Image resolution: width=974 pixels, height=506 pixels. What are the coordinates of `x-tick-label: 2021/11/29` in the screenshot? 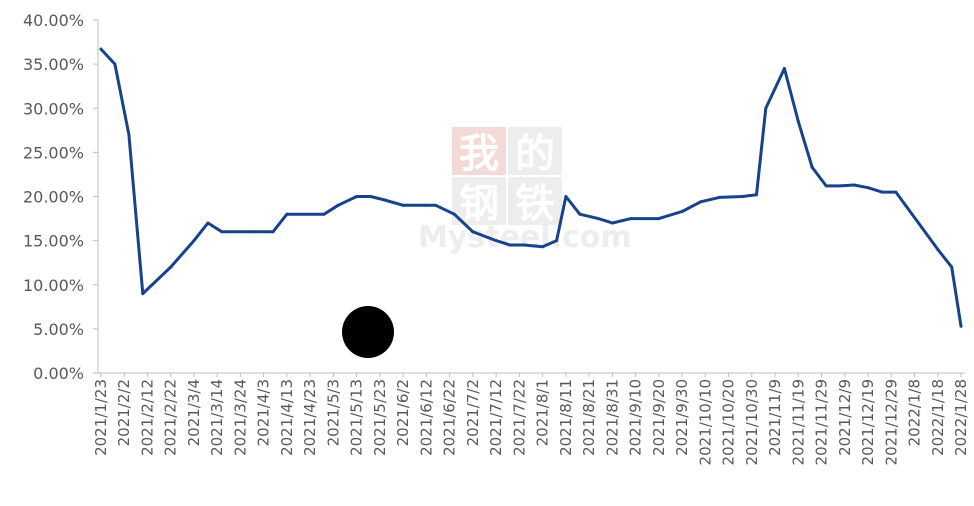 It's located at (822, 422).